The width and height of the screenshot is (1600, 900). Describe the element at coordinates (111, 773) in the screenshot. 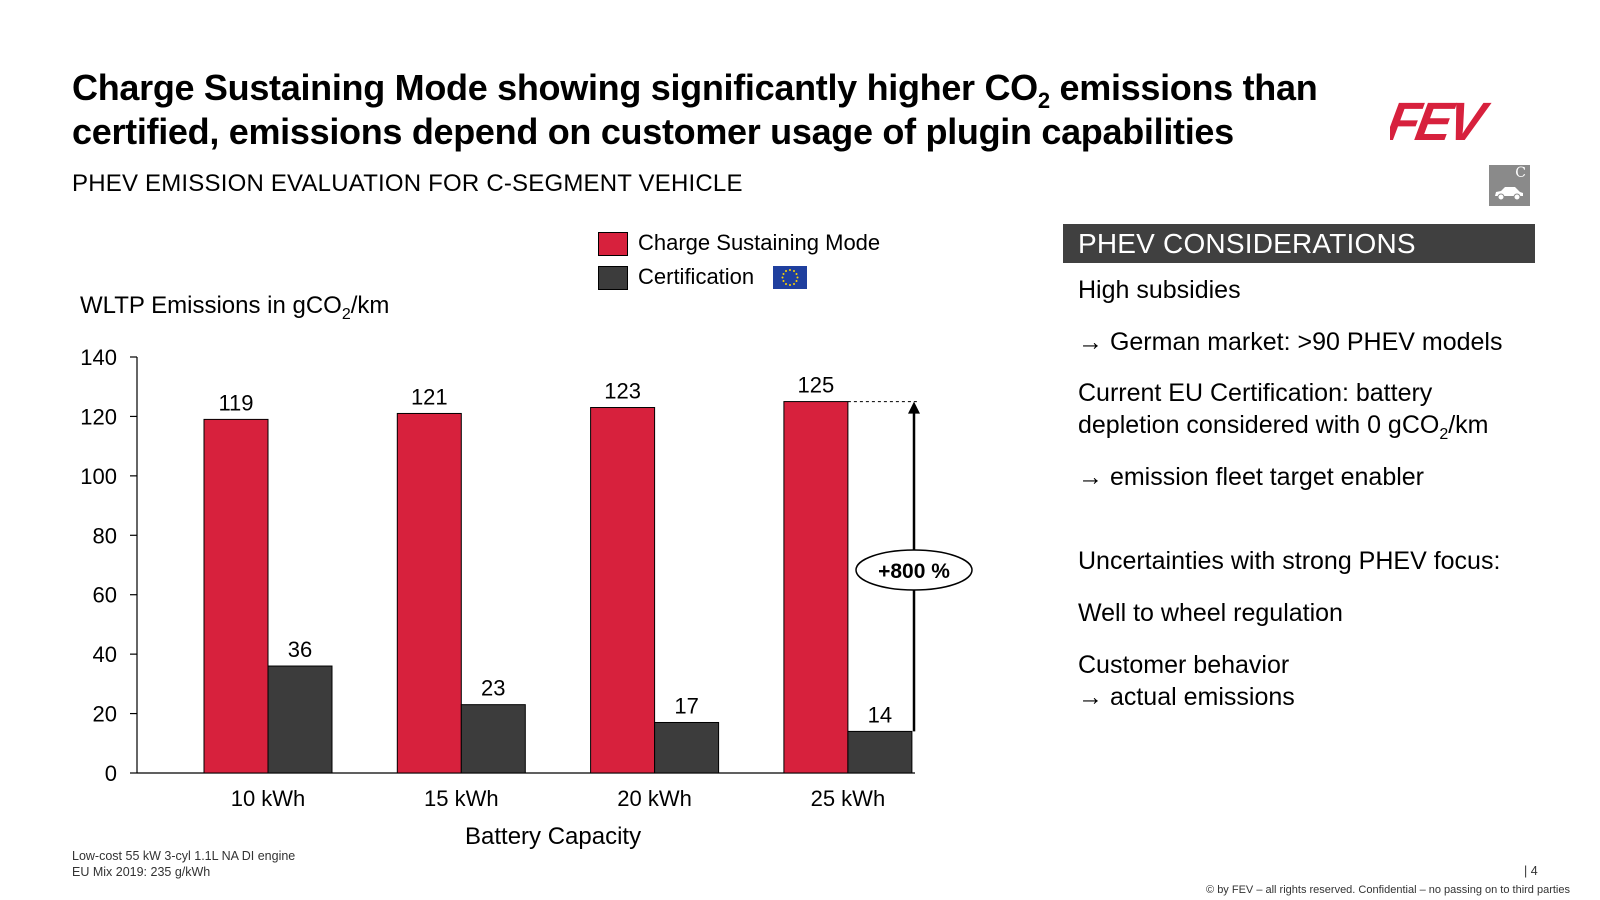

I see `y-tick-label: 0` at that location.